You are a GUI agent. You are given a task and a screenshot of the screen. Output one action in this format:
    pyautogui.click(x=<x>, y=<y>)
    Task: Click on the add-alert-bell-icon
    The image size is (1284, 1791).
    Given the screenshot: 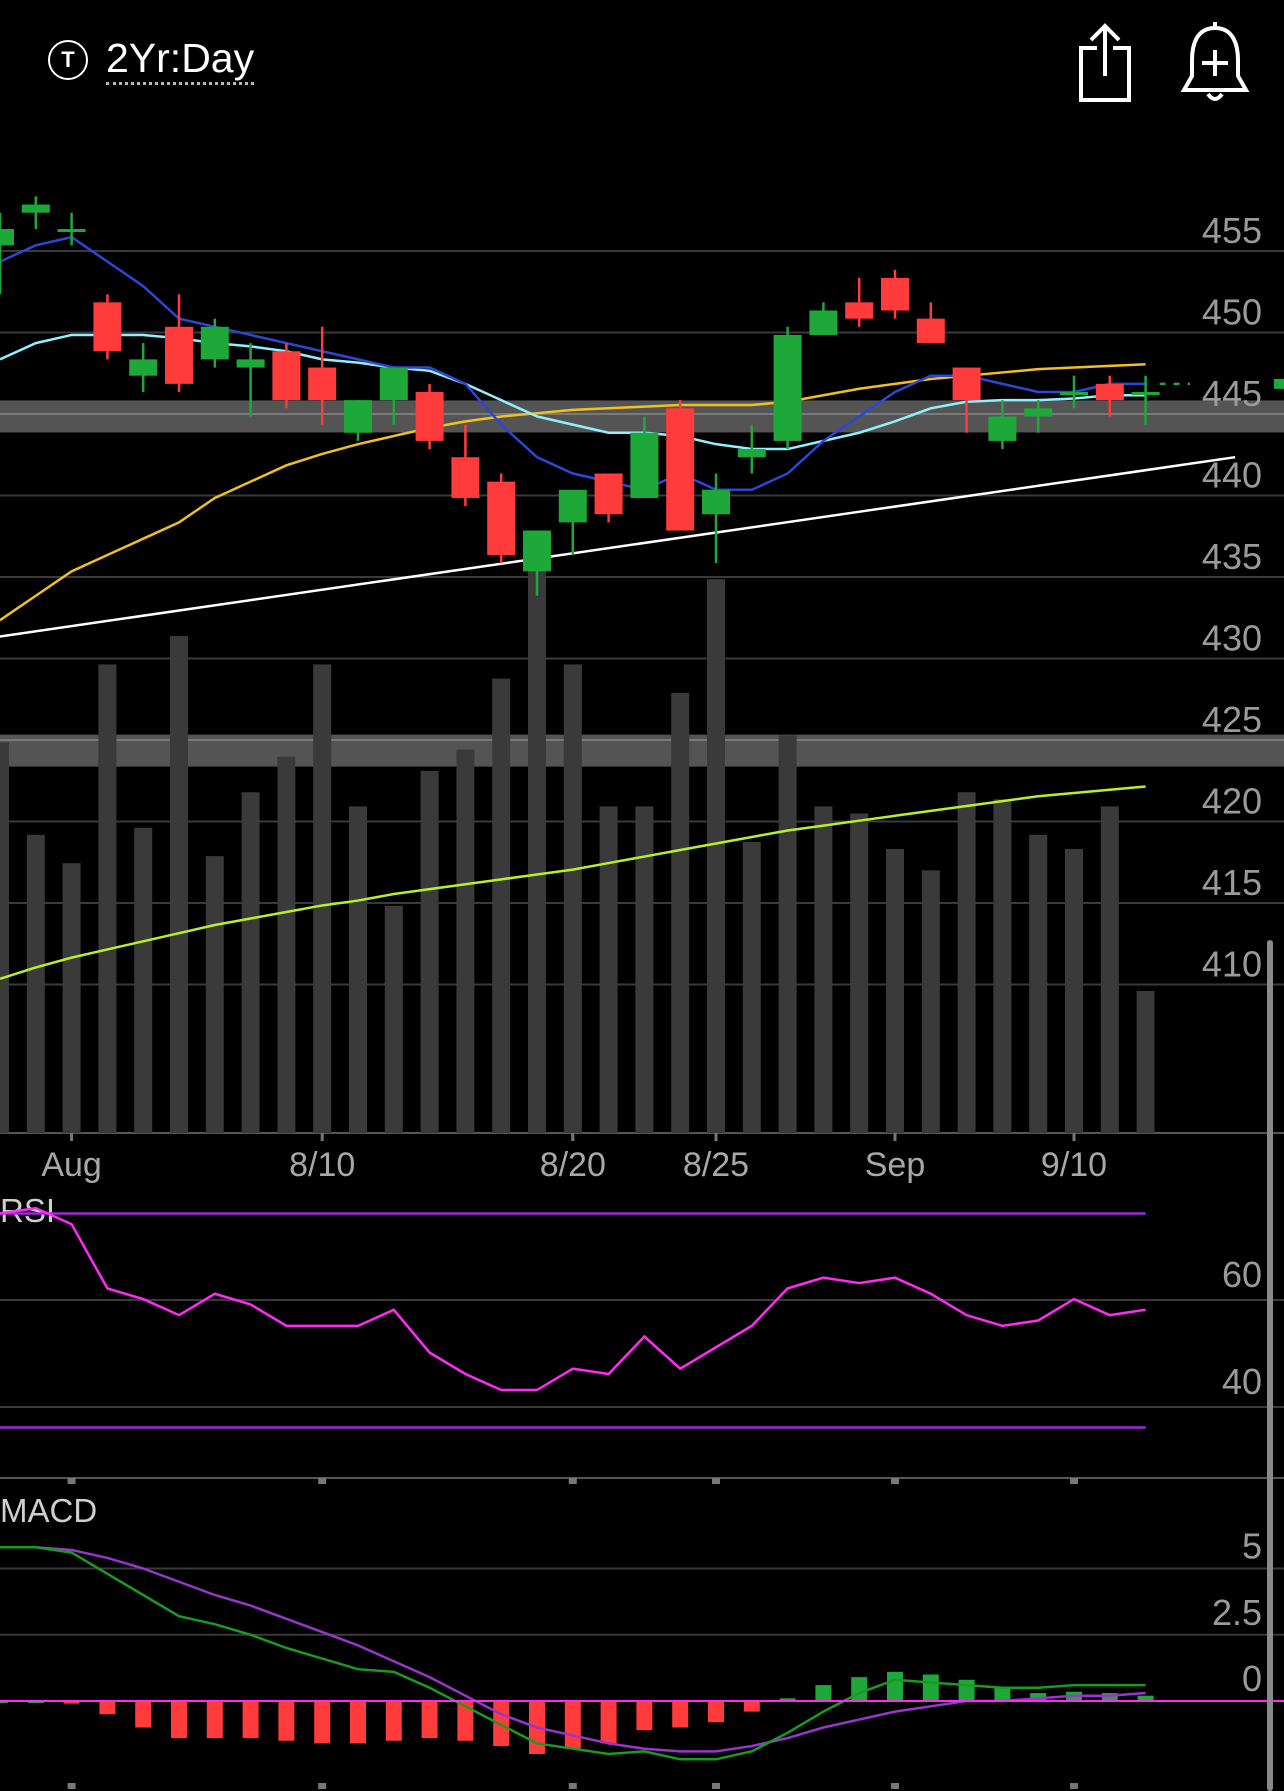 What is the action you would take?
    pyautogui.click(x=1215, y=63)
    